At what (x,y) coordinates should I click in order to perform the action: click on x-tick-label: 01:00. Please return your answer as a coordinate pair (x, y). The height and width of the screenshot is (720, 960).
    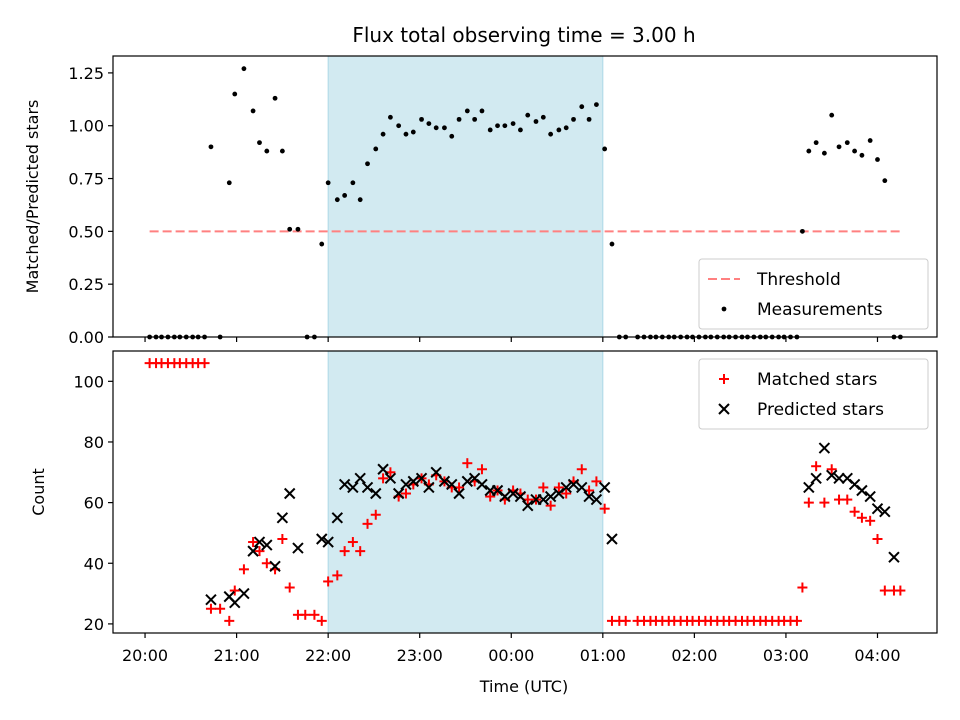
    Looking at the image, I should click on (603, 655).